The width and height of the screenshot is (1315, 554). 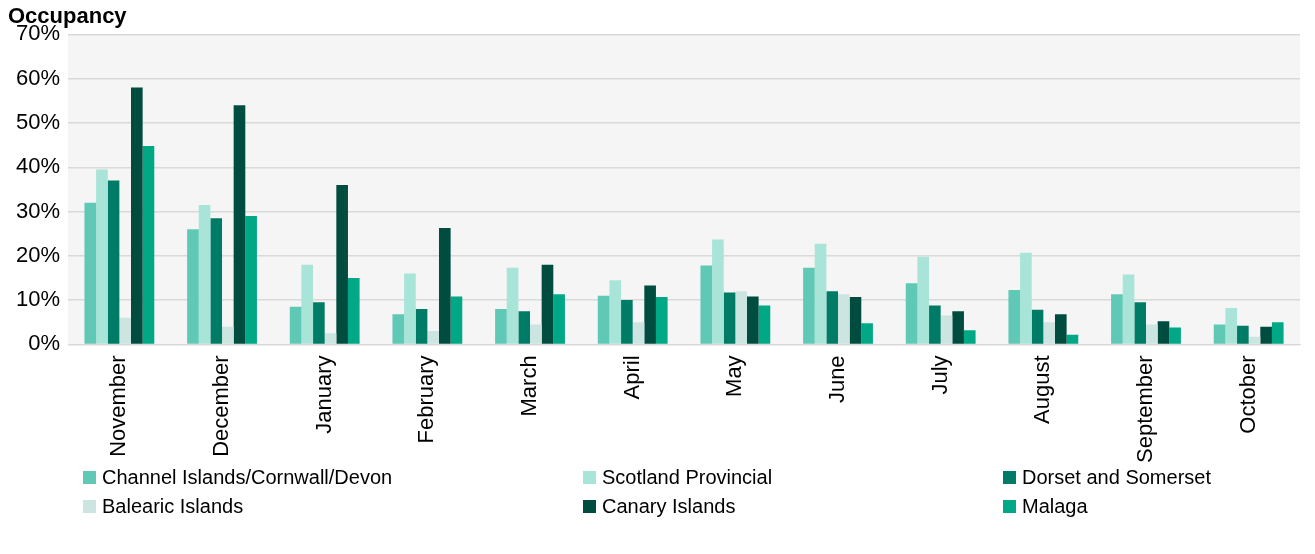 I want to click on y-tick-label: 20%, so click(x=38, y=254).